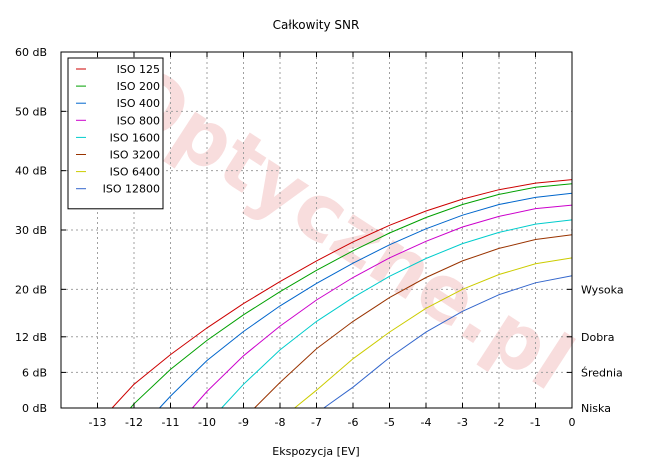 This screenshot has width=670, height=463. I want to click on x-tick-label: -10, so click(207, 422).